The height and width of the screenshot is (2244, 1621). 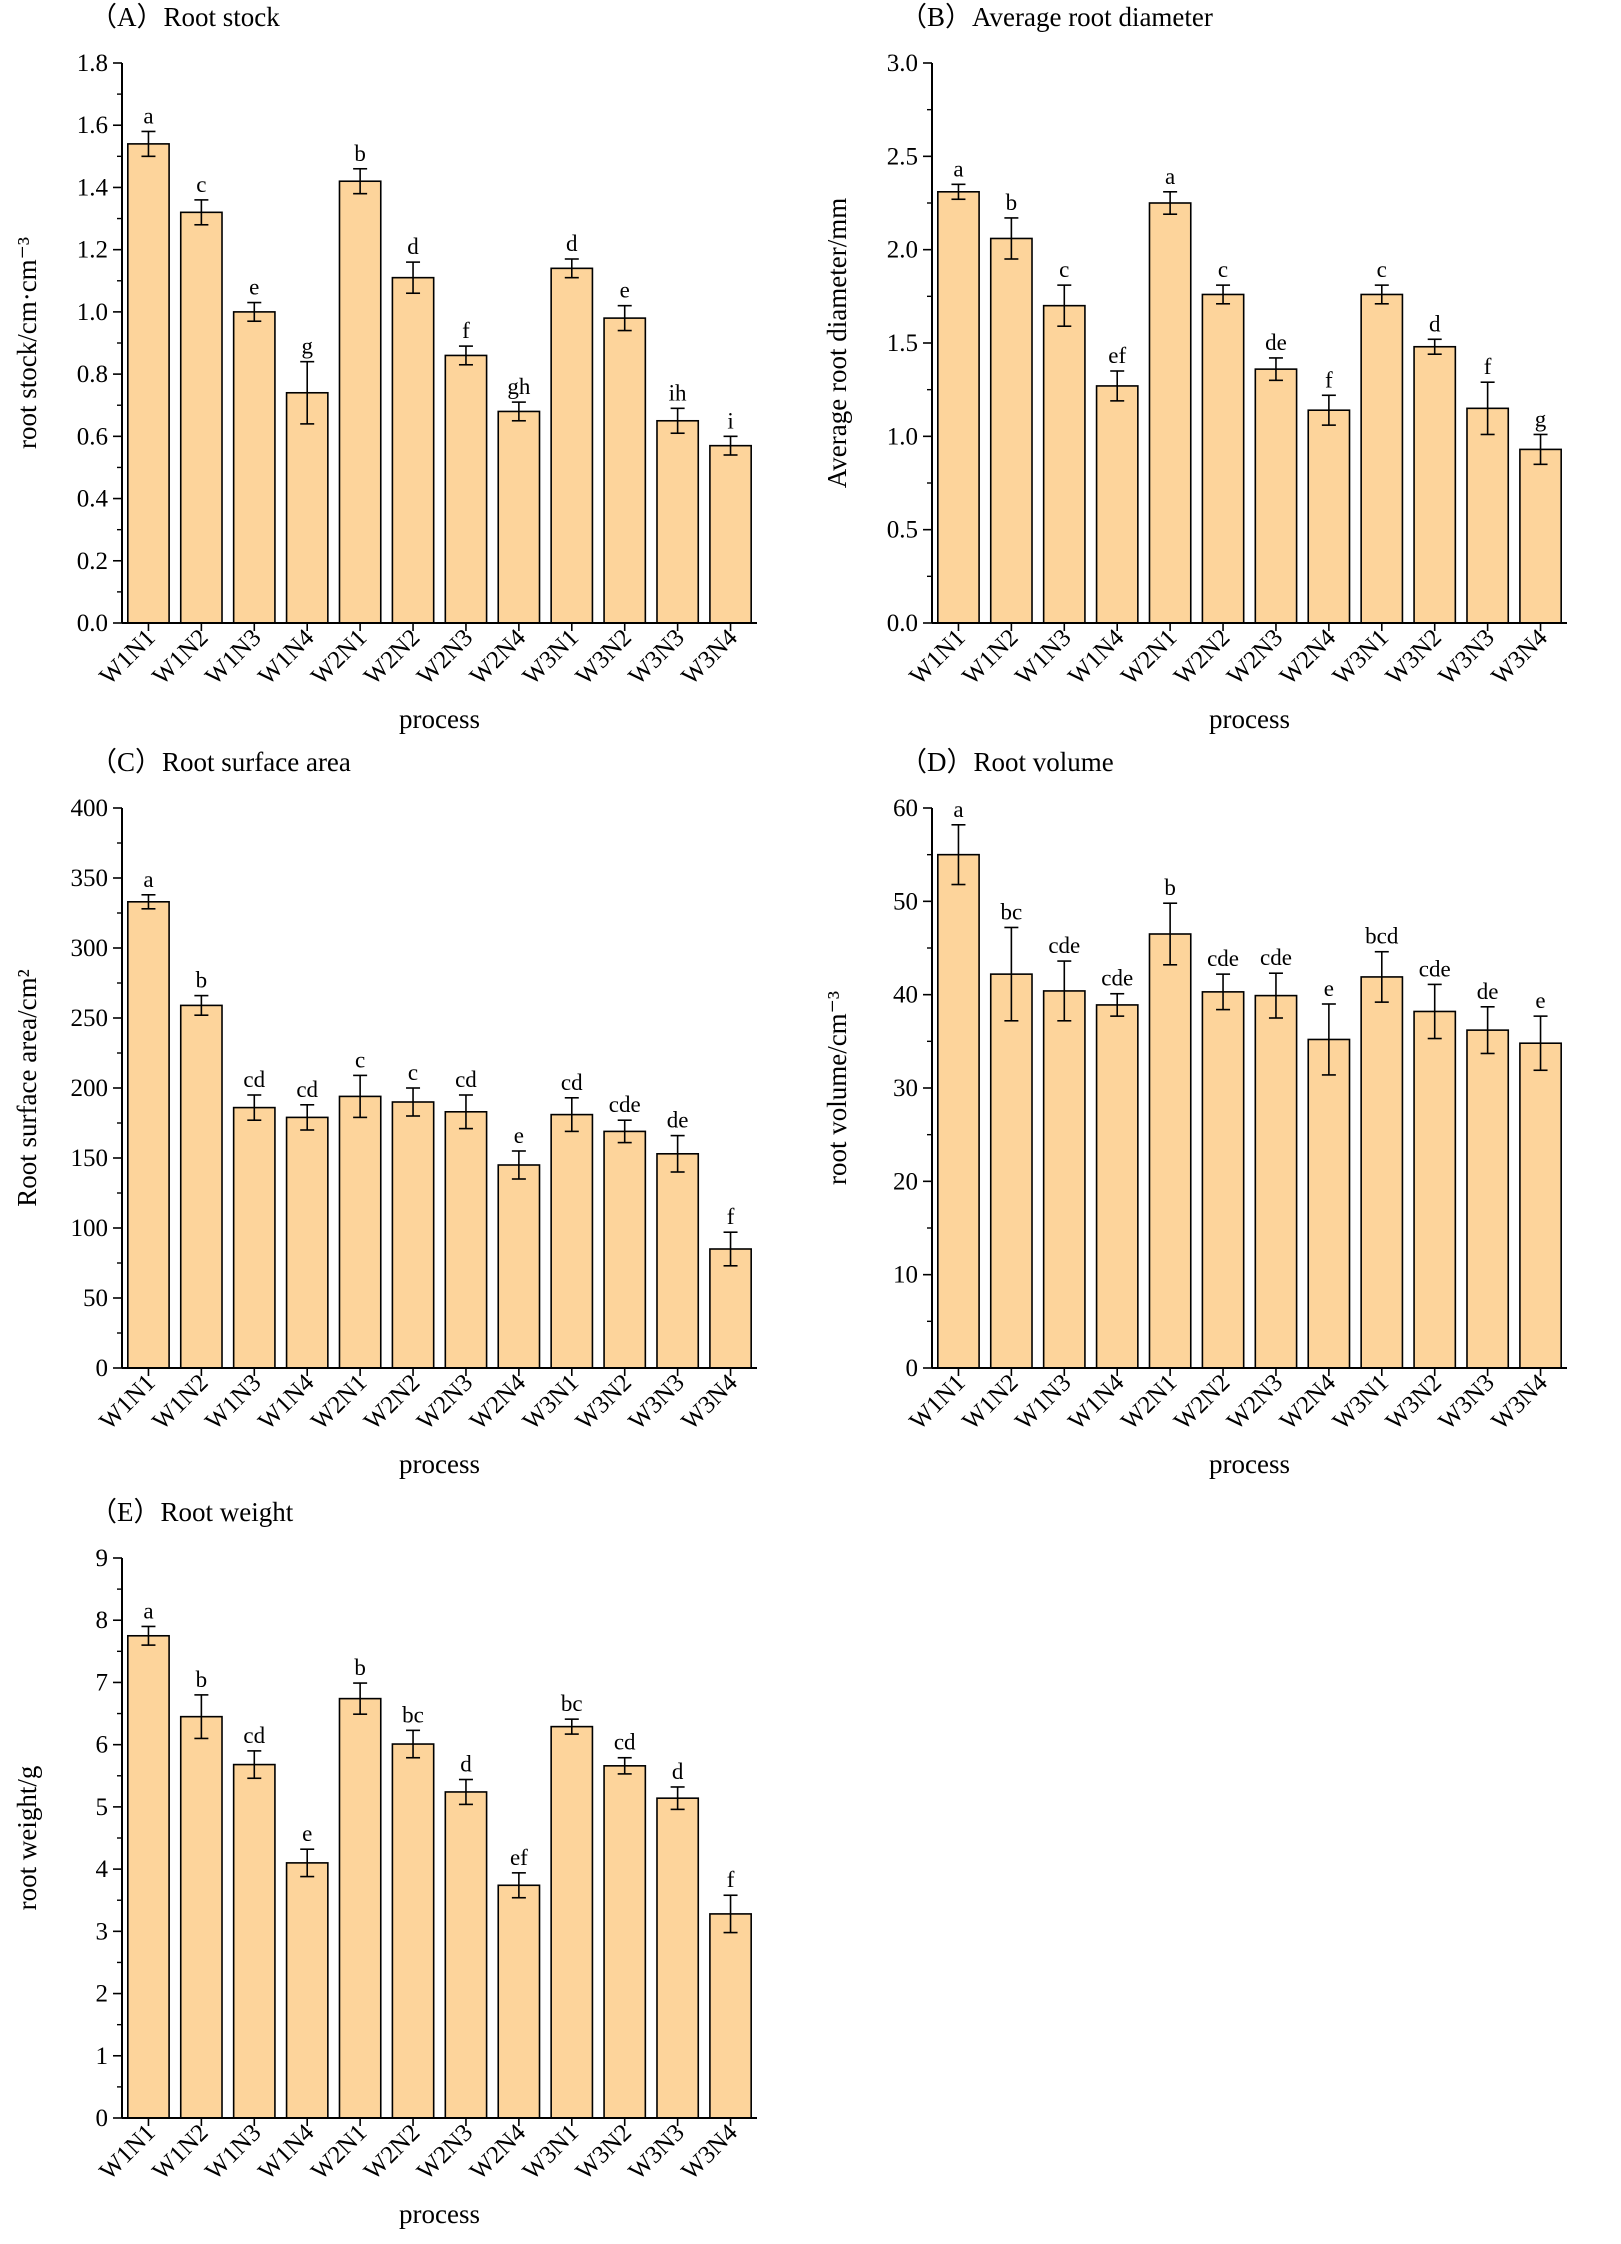 I want to click on y-tick-label: 60, so click(x=905, y=808).